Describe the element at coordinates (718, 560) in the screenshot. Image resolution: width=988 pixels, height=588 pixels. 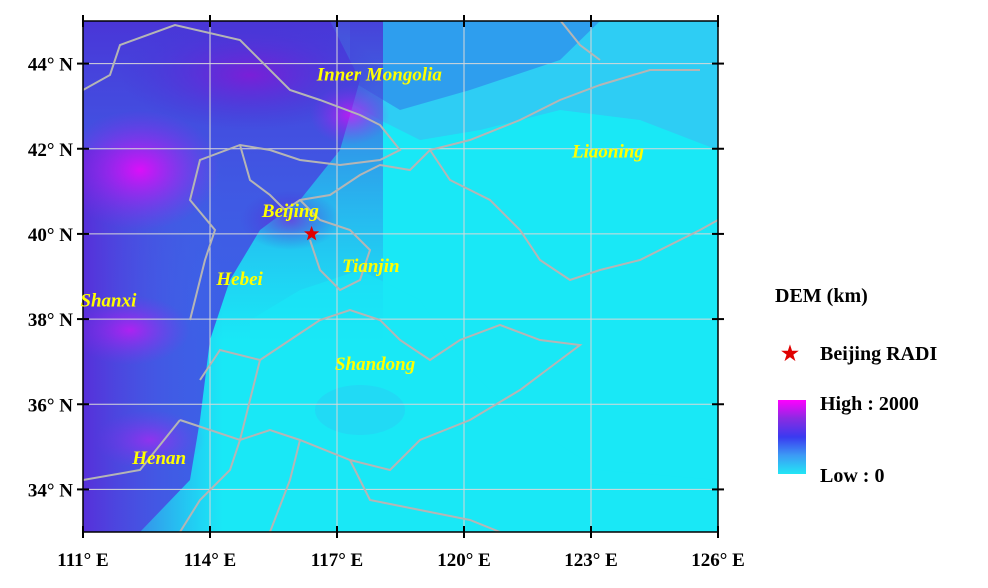
I see `lon-tick-label: 126° E` at that location.